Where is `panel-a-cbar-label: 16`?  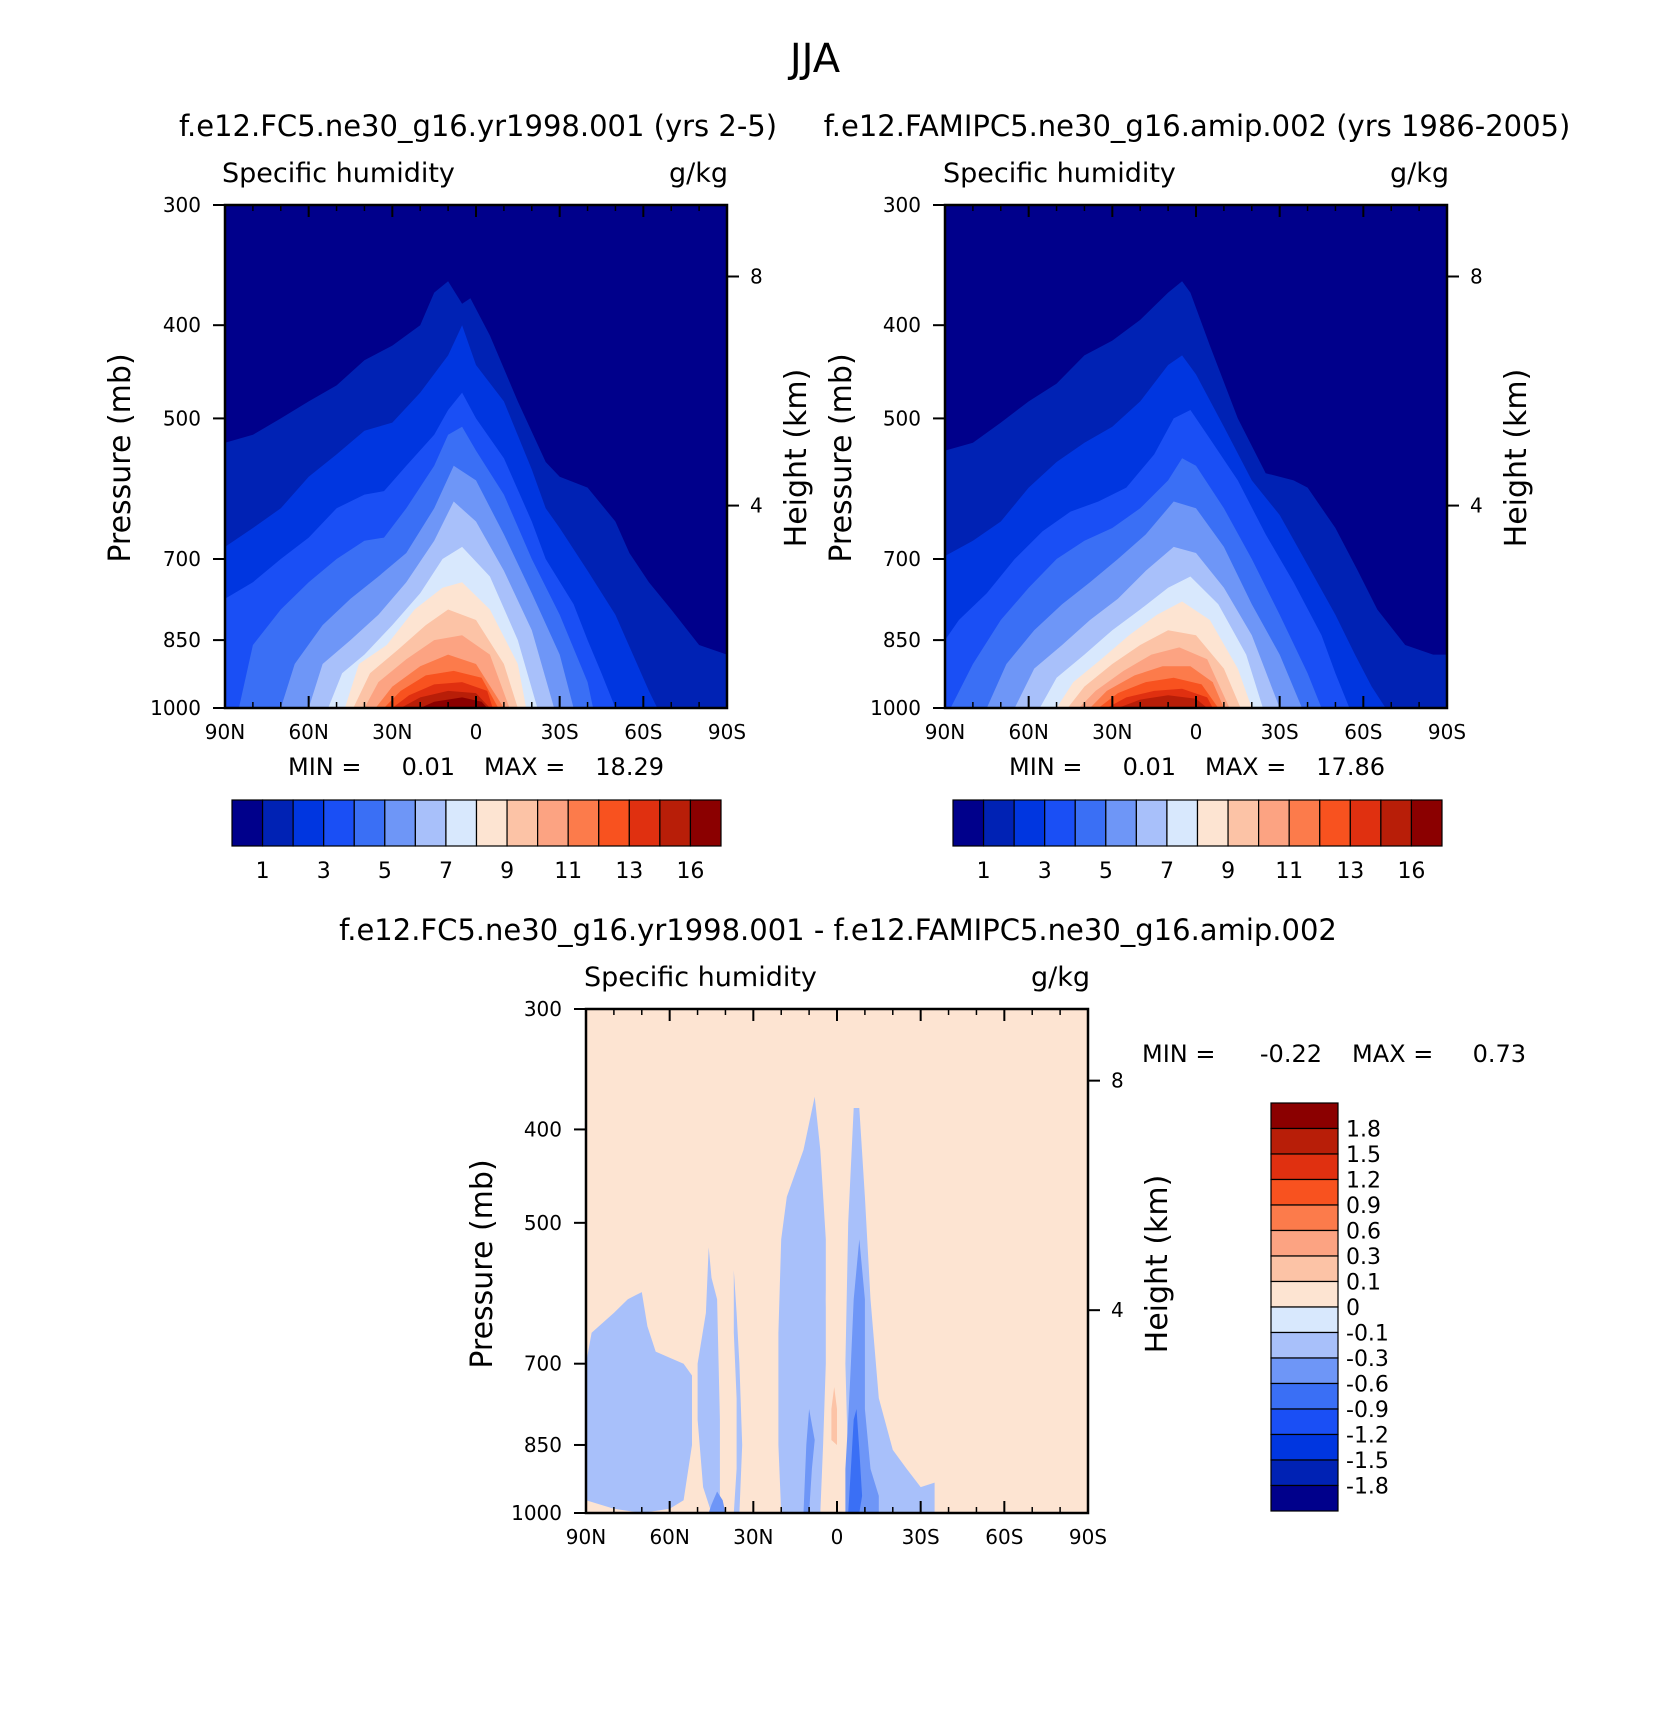
panel-a-cbar-label: 16 is located at coordinates (690, 871).